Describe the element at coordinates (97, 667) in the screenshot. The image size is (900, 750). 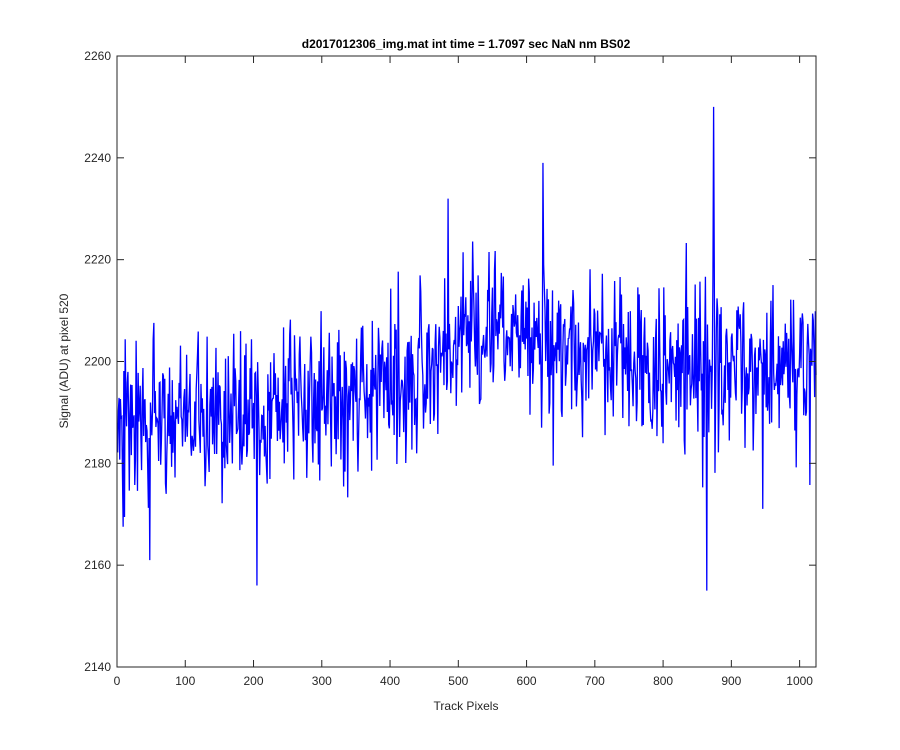
I see `y-tick-label: 2140` at that location.